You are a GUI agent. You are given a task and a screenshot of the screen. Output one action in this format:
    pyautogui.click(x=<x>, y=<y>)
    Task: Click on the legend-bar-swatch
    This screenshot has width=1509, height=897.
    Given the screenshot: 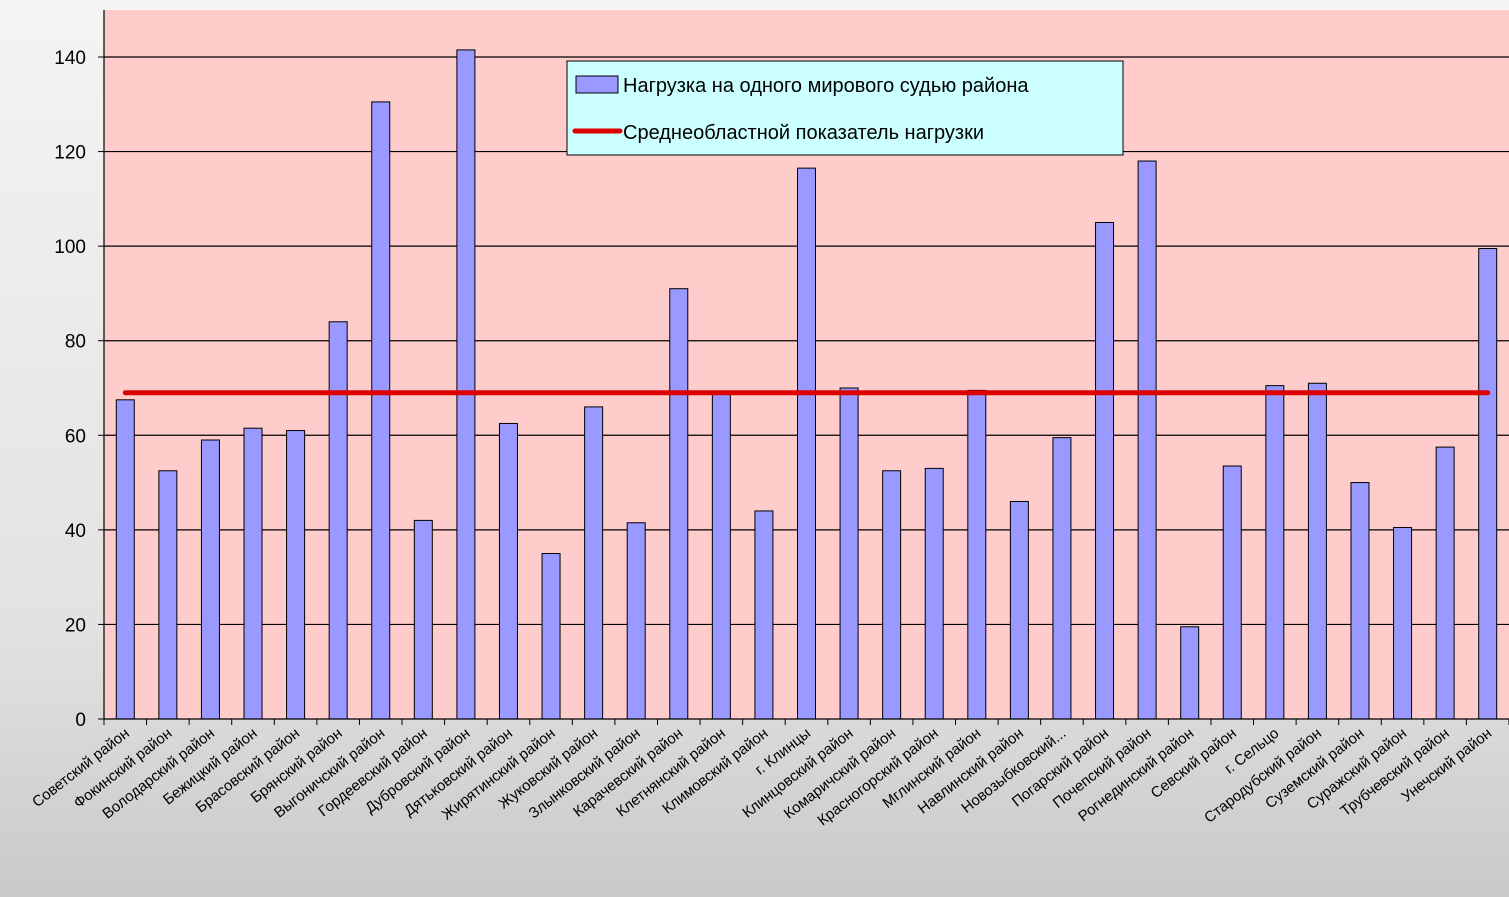 What is the action you would take?
    pyautogui.click(x=597, y=84)
    